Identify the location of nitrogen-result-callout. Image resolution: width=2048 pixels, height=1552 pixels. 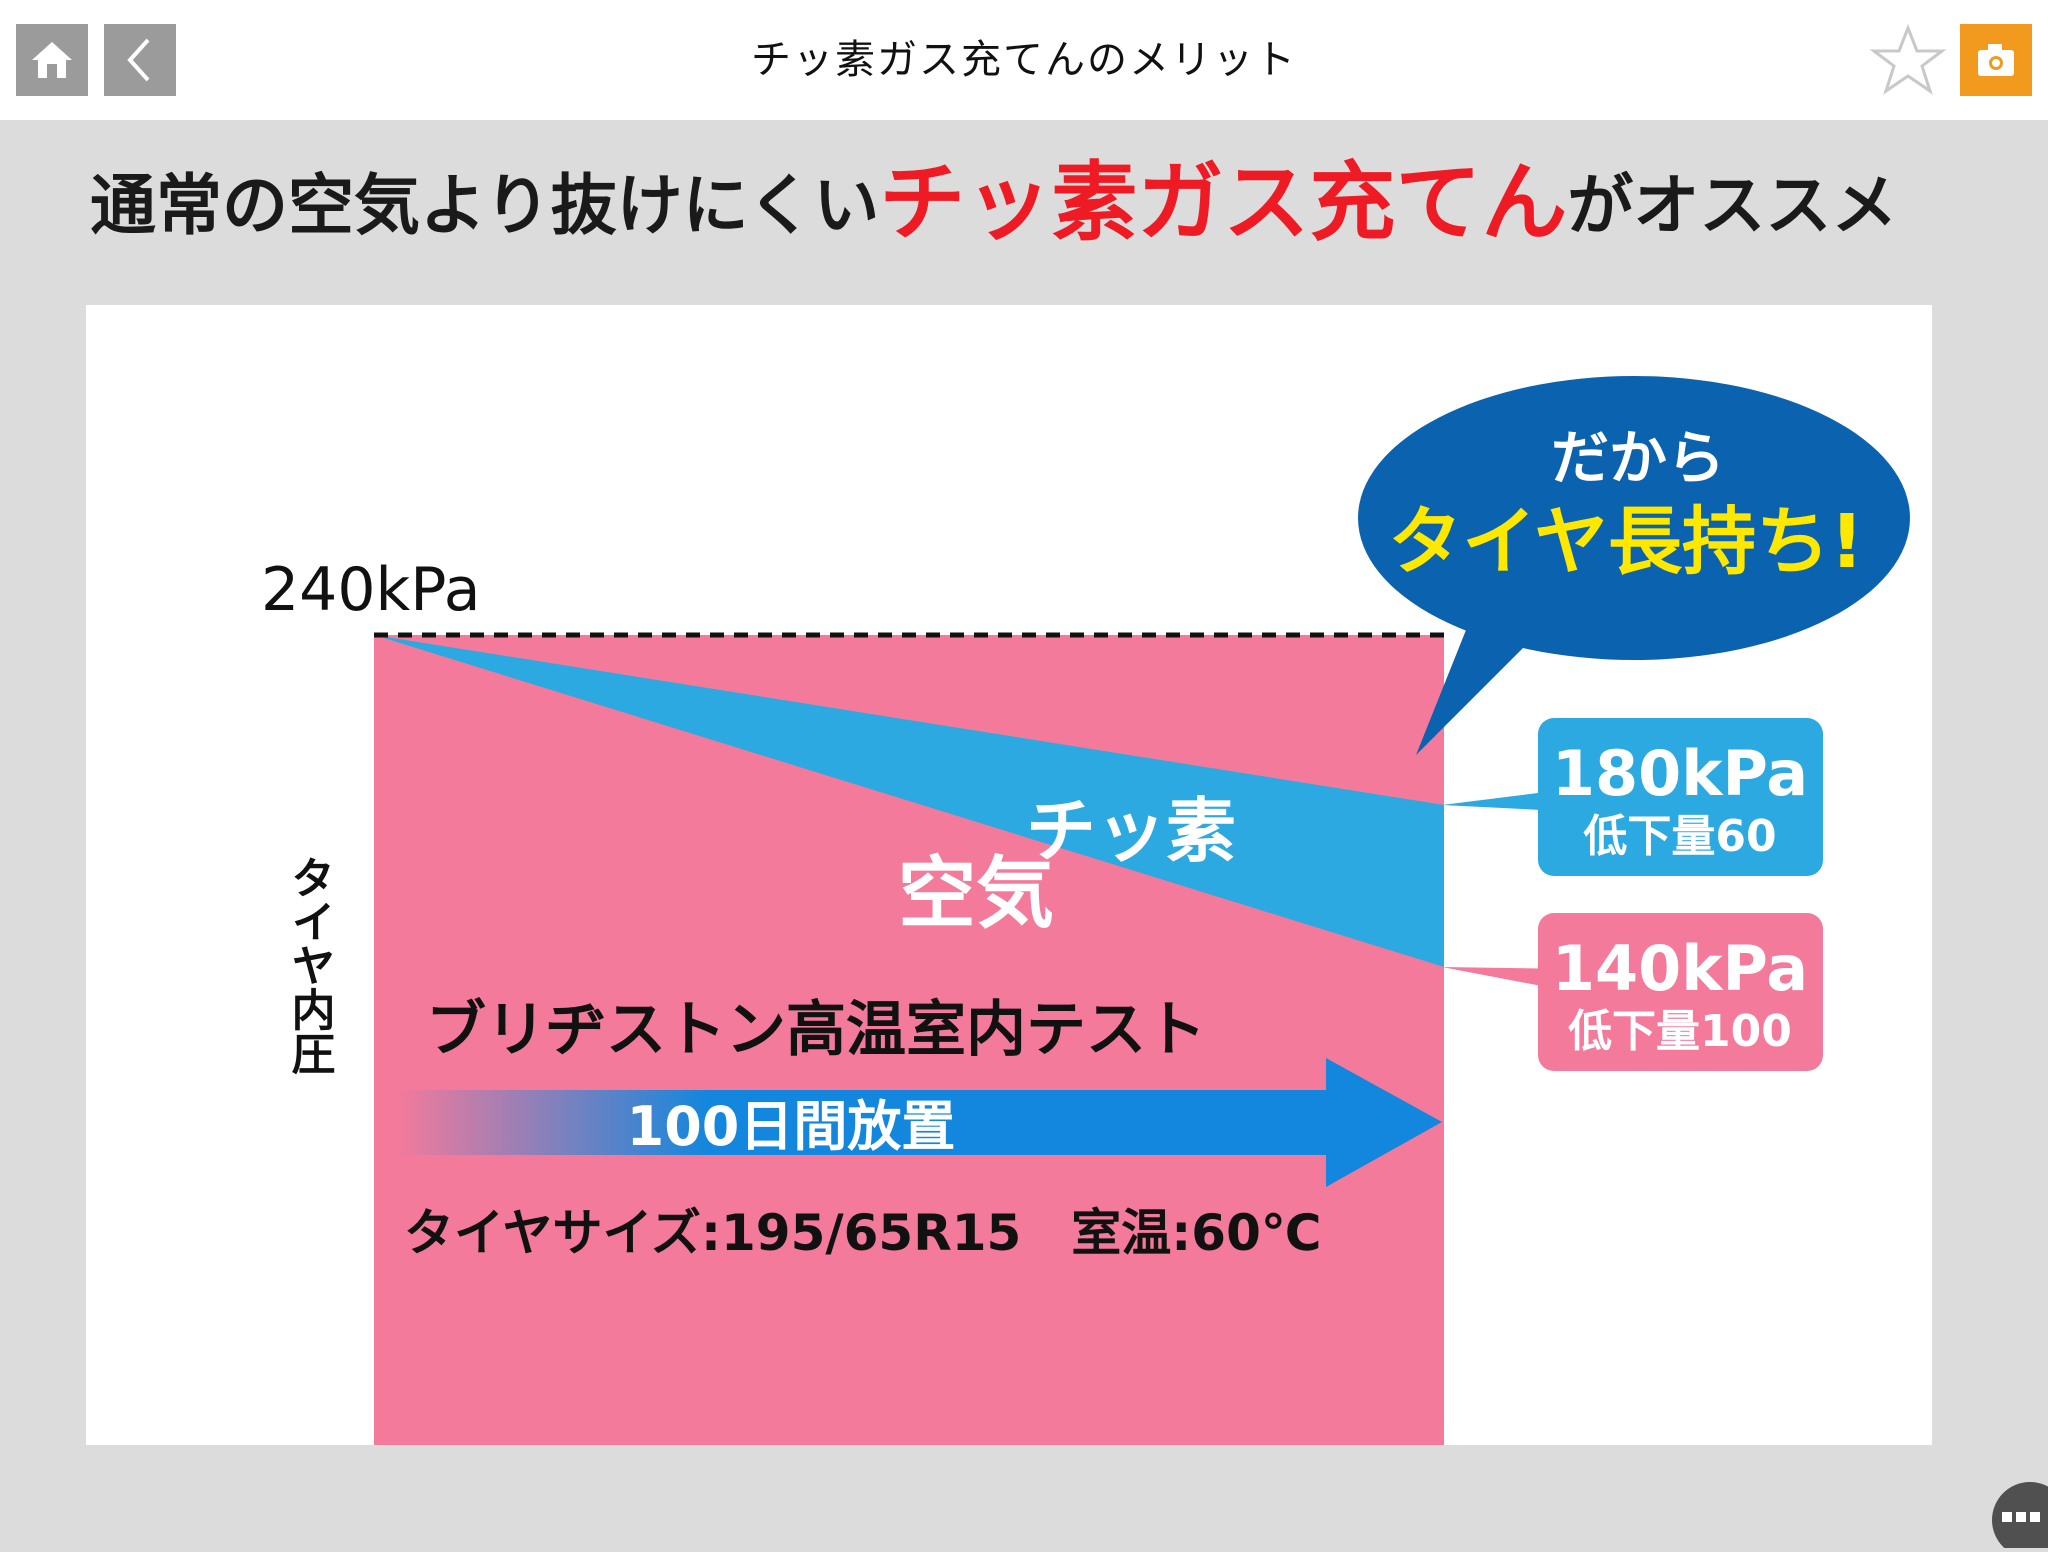
(1680, 797).